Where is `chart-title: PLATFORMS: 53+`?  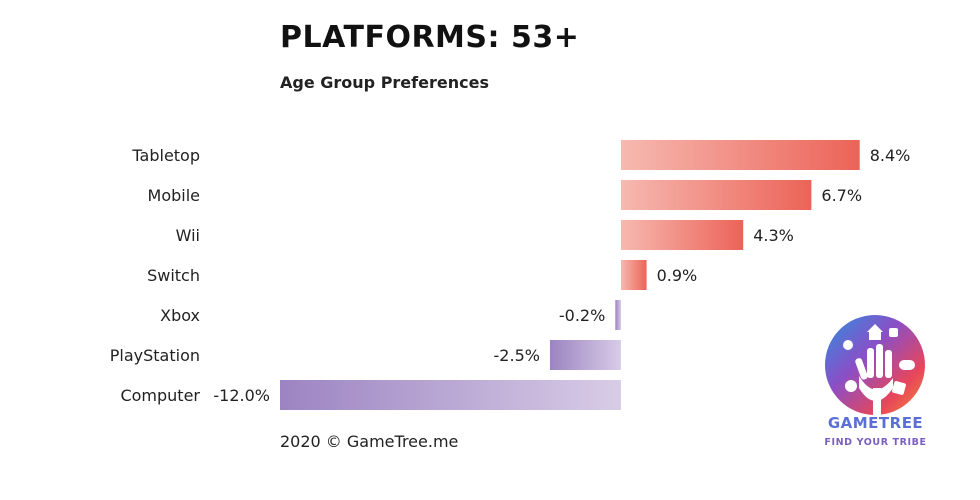 chart-title: PLATFORMS: 53+ is located at coordinates (430, 37).